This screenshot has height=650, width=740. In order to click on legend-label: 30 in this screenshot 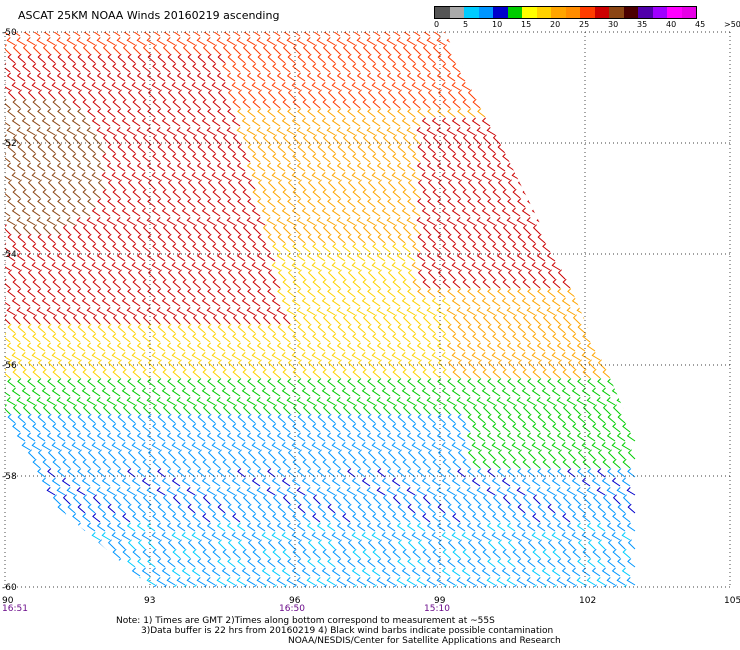, I will do `click(613, 24)`.